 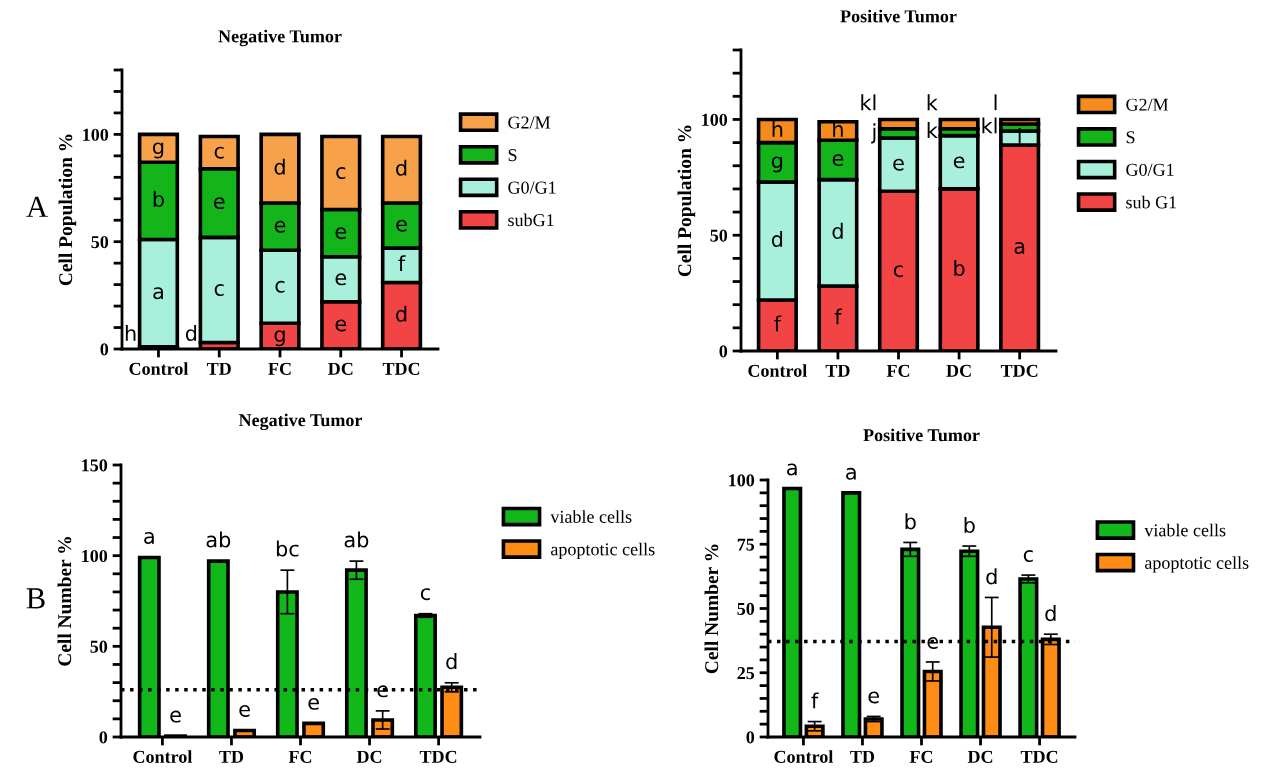 I want to click on y-axis-title: Cell Number %, so click(x=64, y=601).